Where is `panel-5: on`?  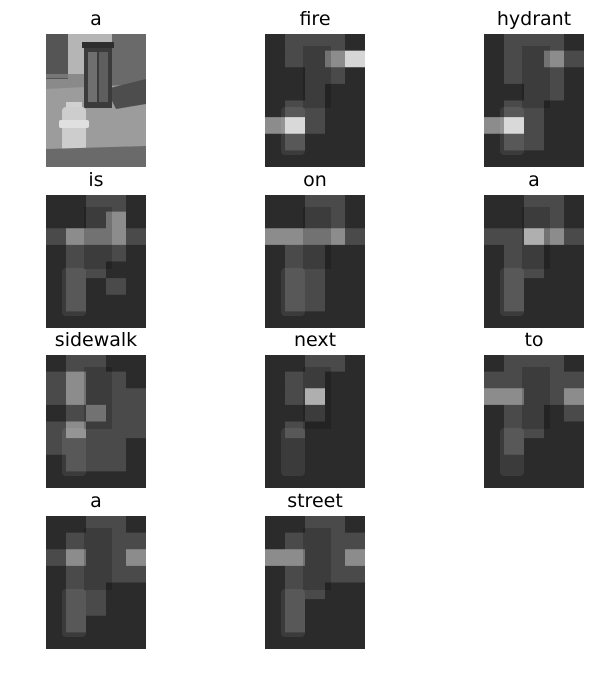 panel-5: on is located at coordinates (315, 246).